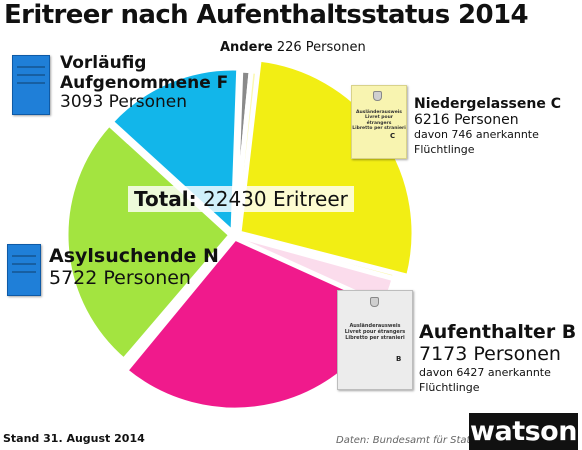  Describe the element at coordinates (74, 438) in the screenshot. I see `footer-date: Stand 31. August 2014` at that location.